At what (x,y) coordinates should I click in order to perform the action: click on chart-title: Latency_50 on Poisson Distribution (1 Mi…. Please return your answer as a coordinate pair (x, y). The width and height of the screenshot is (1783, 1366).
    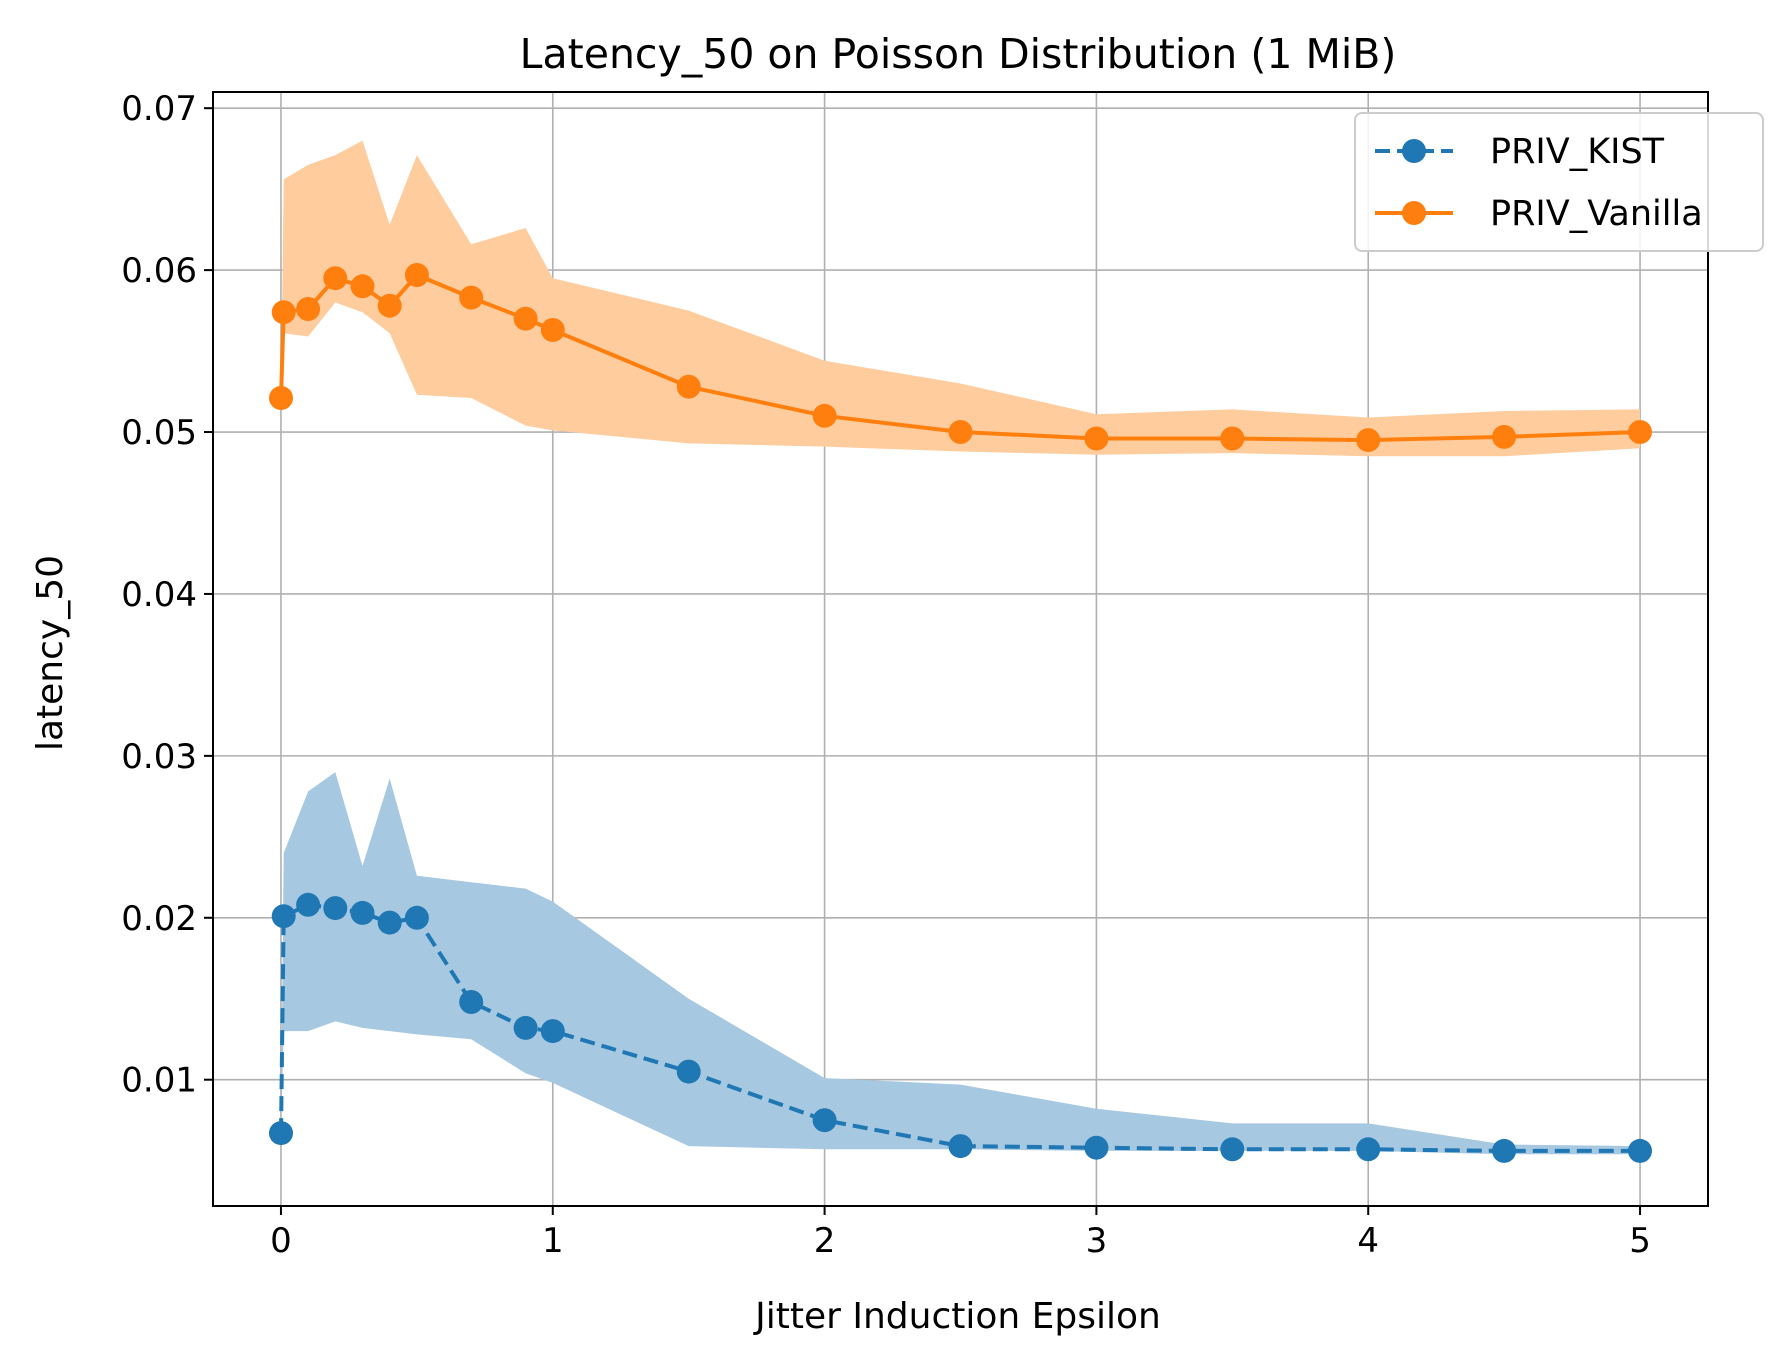
    Looking at the image, I should click on (958, 54).